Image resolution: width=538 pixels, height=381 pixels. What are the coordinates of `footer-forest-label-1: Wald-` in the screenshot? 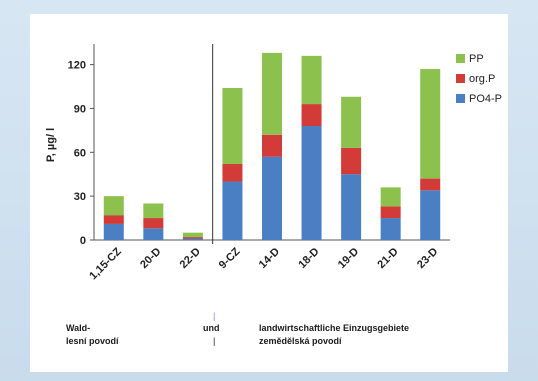 It's located at (78, 328).